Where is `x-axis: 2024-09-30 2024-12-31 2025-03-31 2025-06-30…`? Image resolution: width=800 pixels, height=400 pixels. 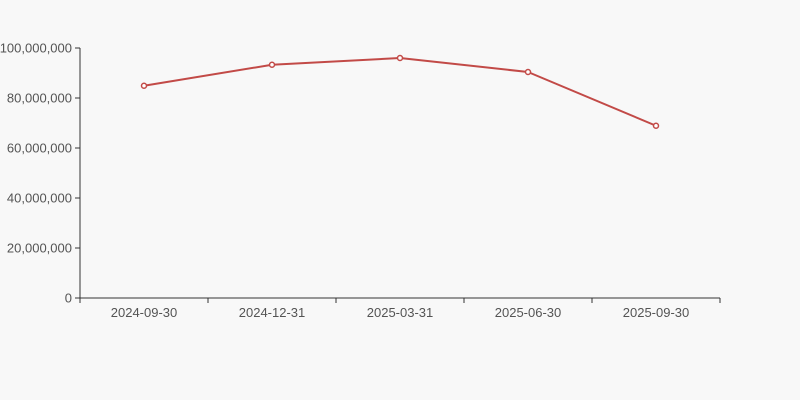
x-axis: 2024-09-30 2024-12-31 2025-03-31 2025-06-30… is located at coordinates (400, 308).